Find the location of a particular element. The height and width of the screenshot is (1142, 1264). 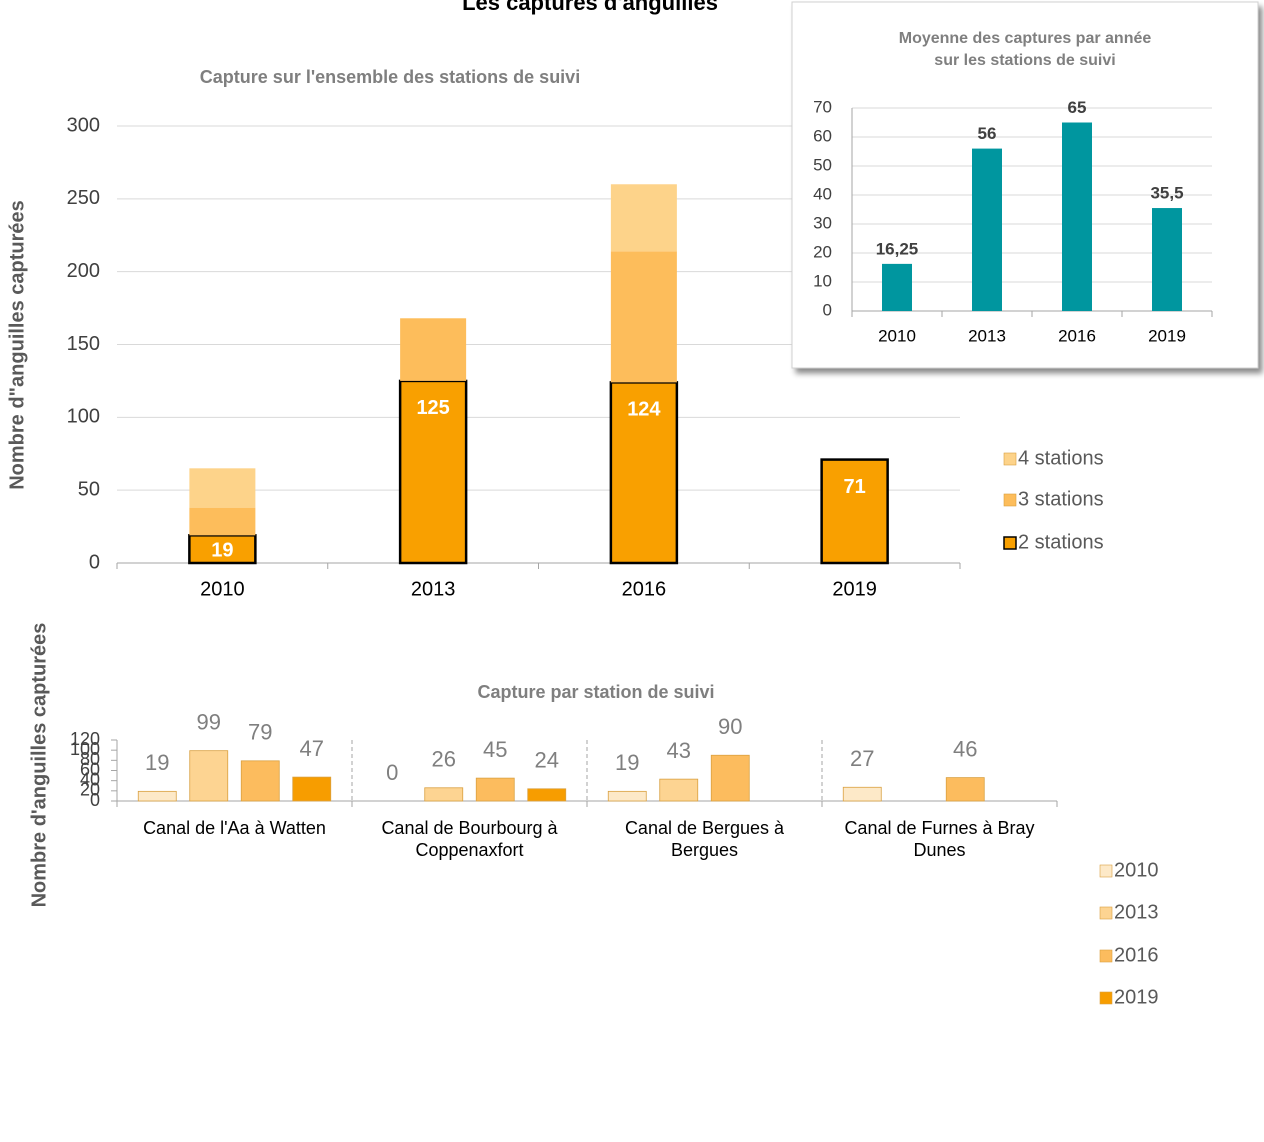

chart-title: Capture par station de suivi is located at coordinates (595, 692).